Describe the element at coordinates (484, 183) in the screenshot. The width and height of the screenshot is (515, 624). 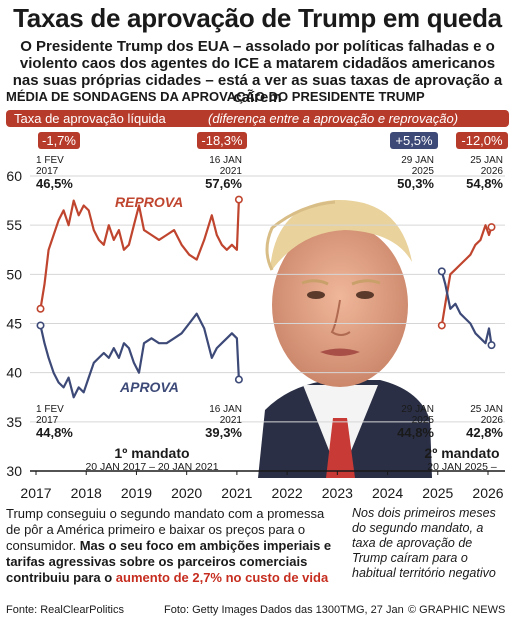
I see `annotation-value: 54,8%` at that location.